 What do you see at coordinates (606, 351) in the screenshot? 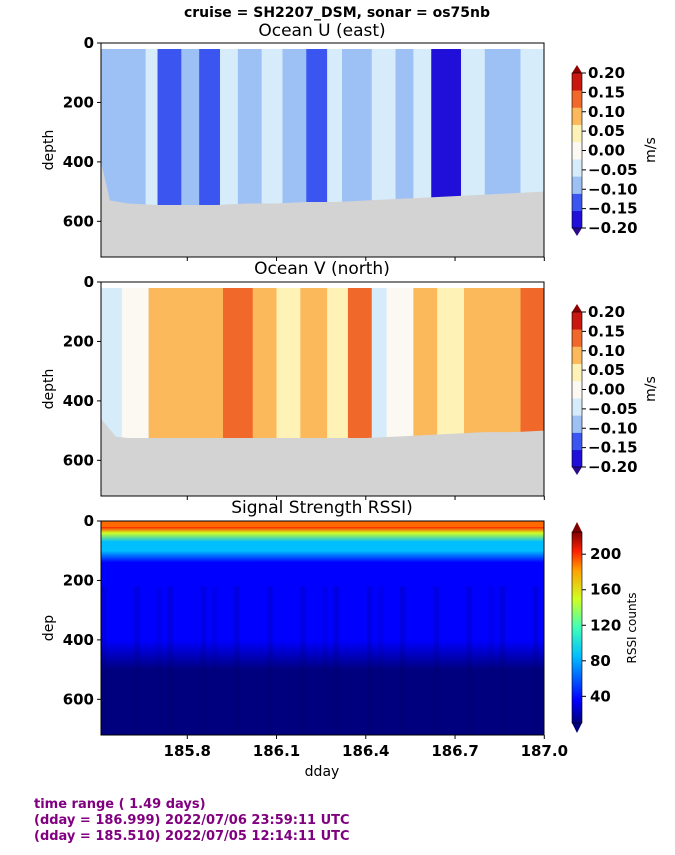
I see `colorbar-tick-label: 0.10` at bounding box center [606, 351].